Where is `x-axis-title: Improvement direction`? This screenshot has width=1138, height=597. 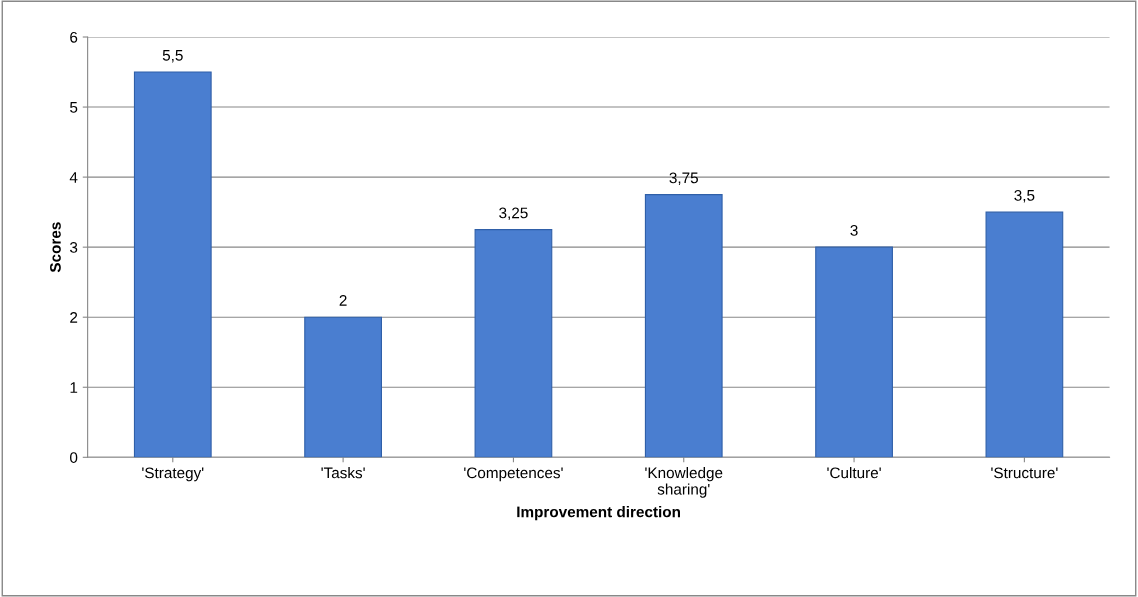 x-axis-title: Improvement direction is located at coordinates (598, 513).